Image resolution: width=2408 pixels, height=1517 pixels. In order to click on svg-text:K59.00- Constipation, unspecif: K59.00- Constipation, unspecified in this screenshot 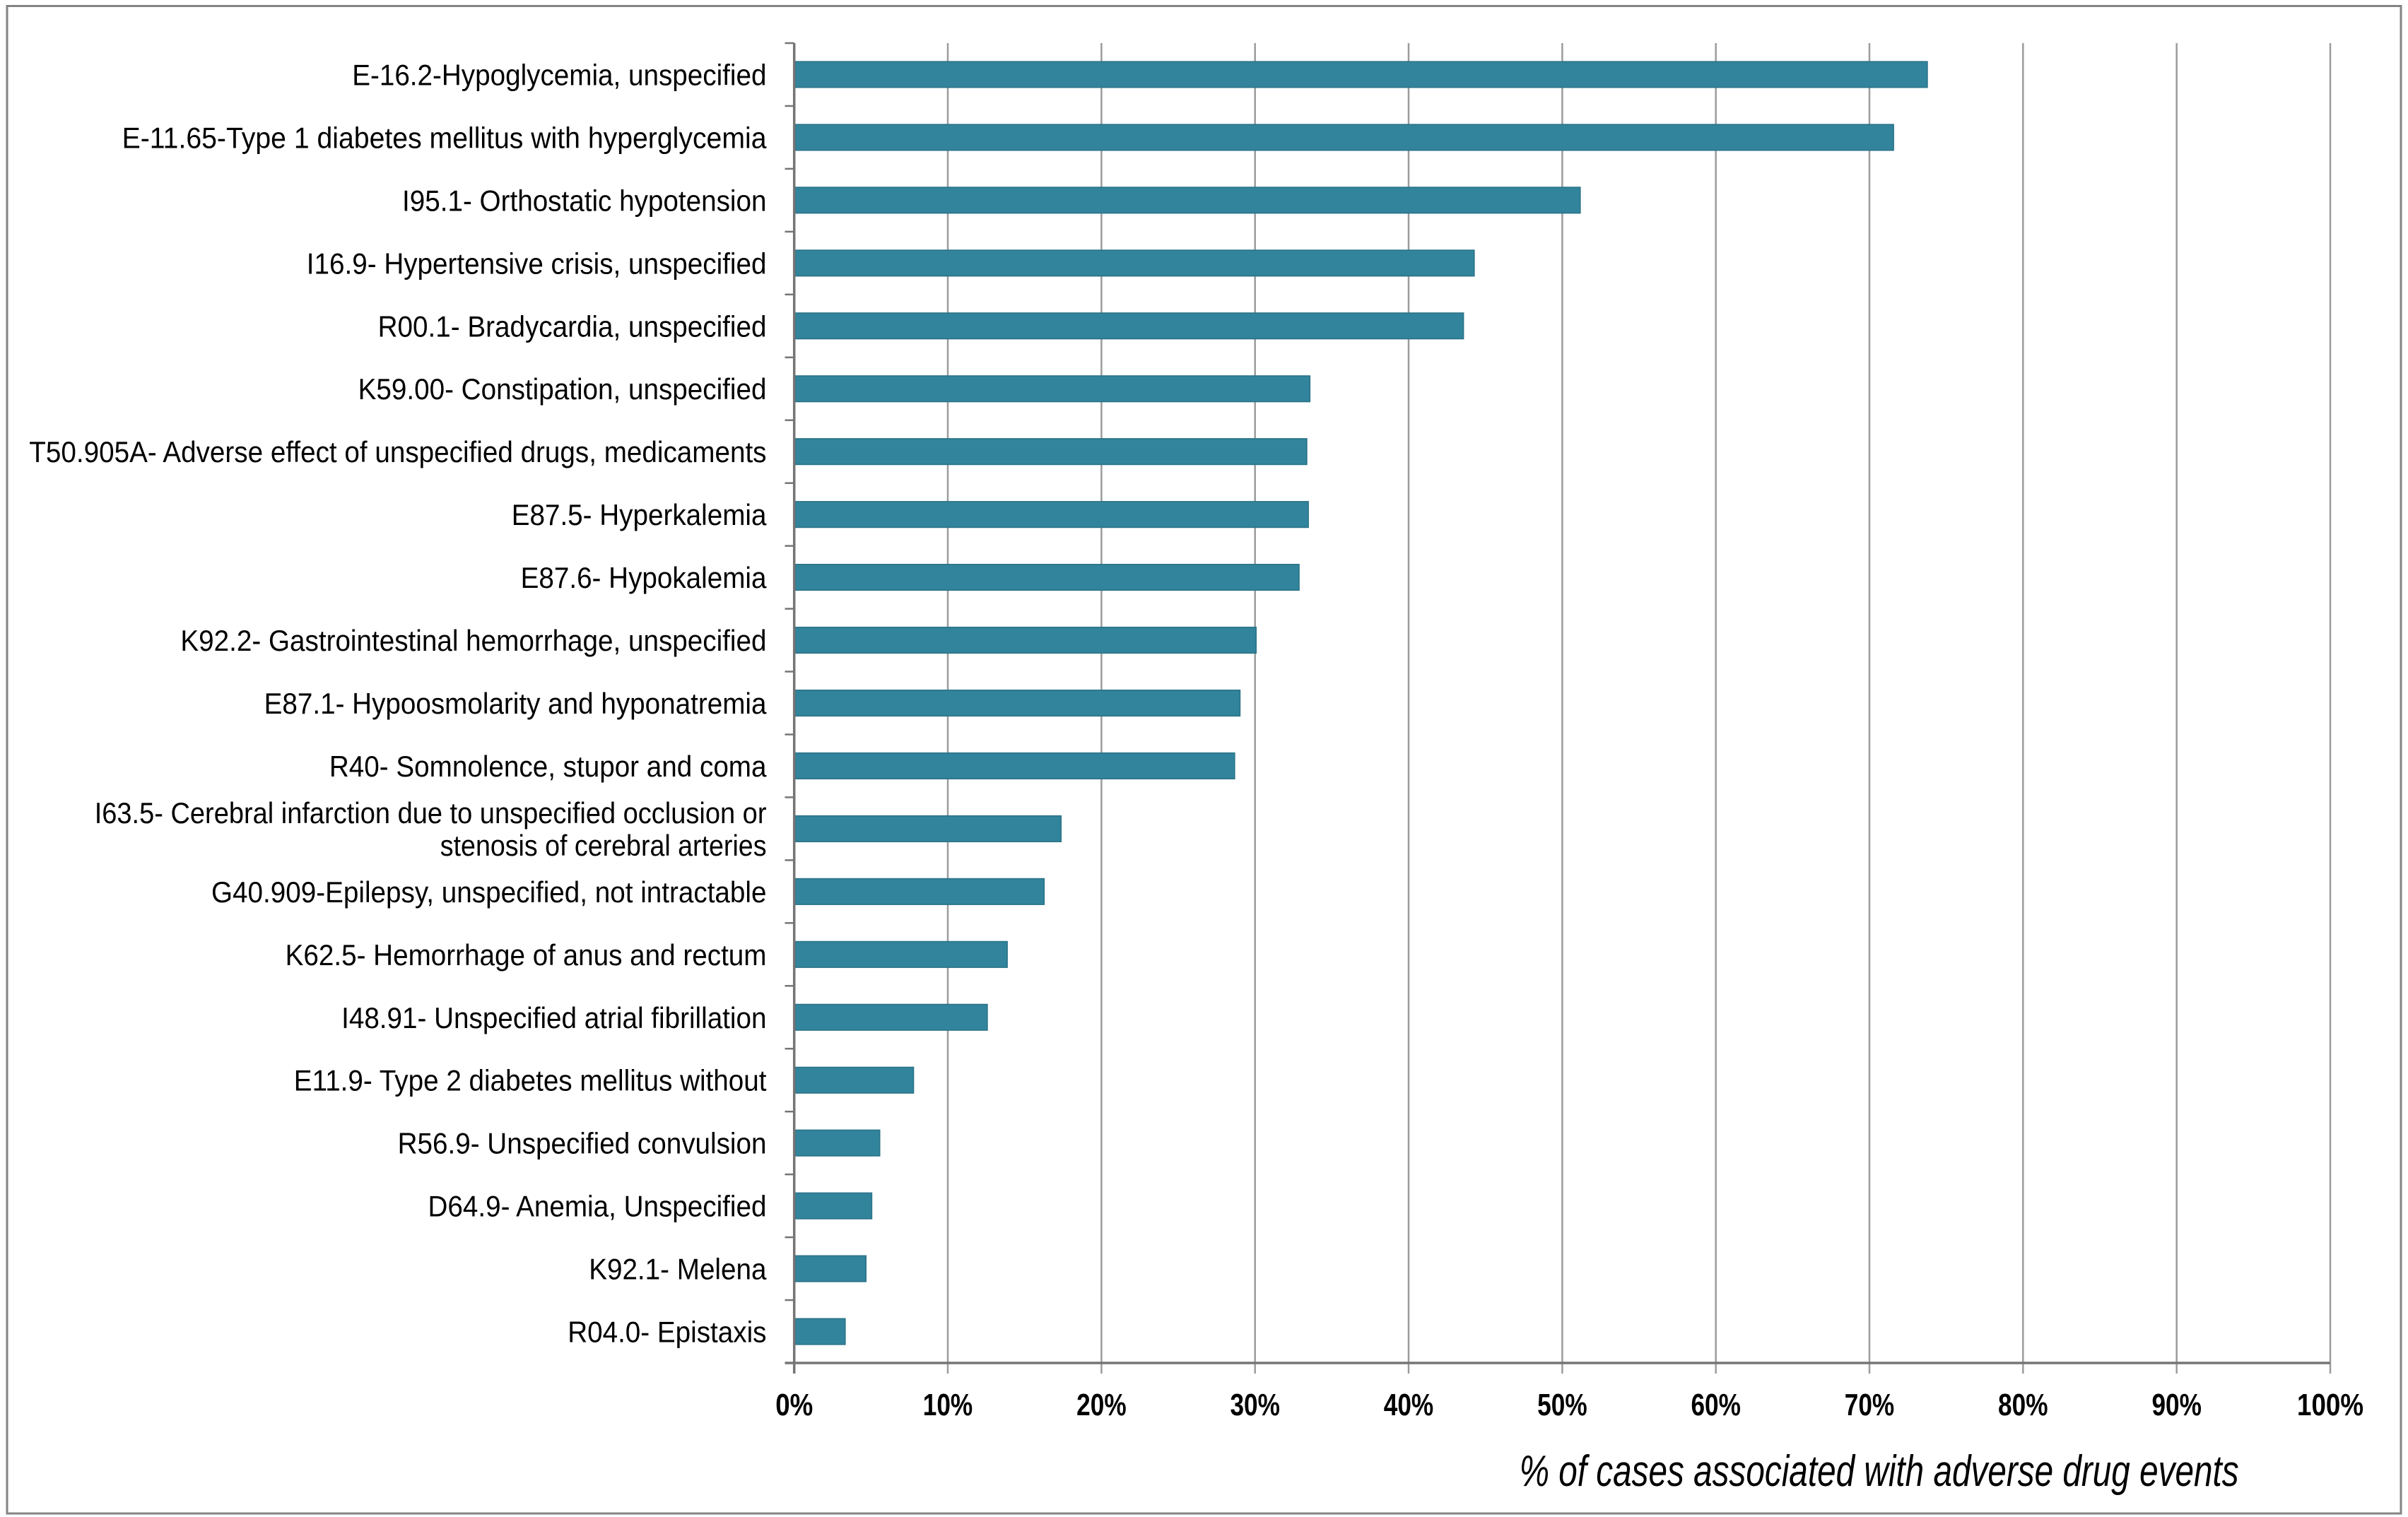, I will do `click(562, 389)`.